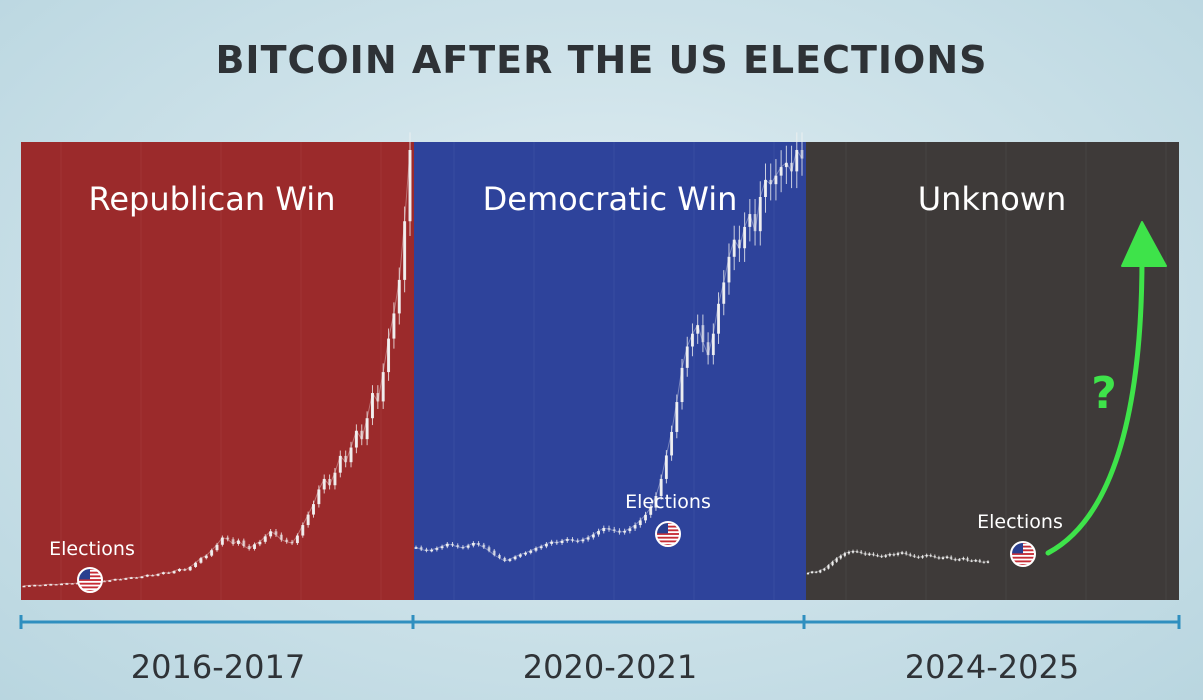 The width and height of the screenshot is (1203, 700). I want to click on panel-title: Republican Win, so click(212, 199).